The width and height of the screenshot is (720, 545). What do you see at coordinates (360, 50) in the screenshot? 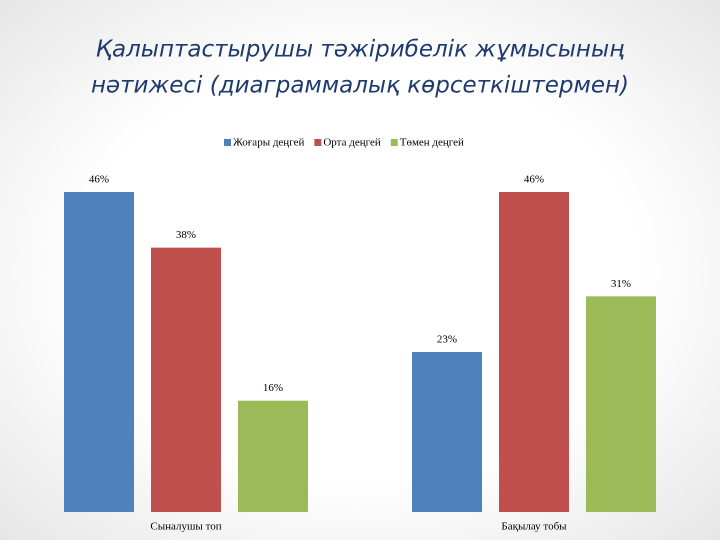
I see `chart-title: Қалыптастырушы тәжірибелік жұмысының` at bounding box center [360, 50].